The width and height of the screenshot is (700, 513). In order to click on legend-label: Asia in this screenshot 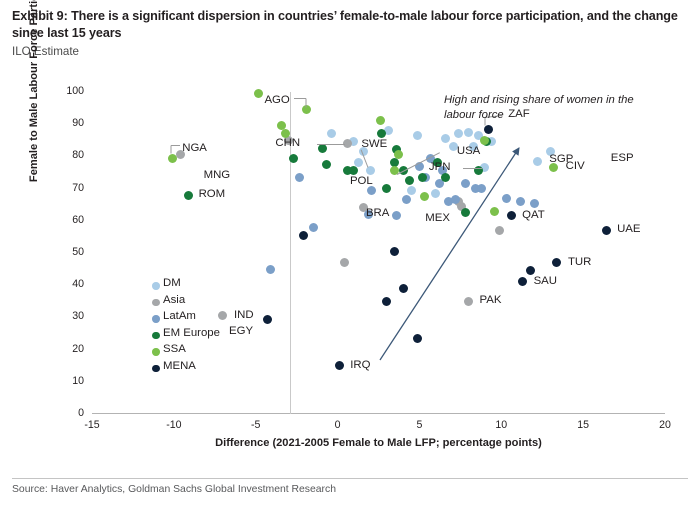, I will do `click(174, 299)`.